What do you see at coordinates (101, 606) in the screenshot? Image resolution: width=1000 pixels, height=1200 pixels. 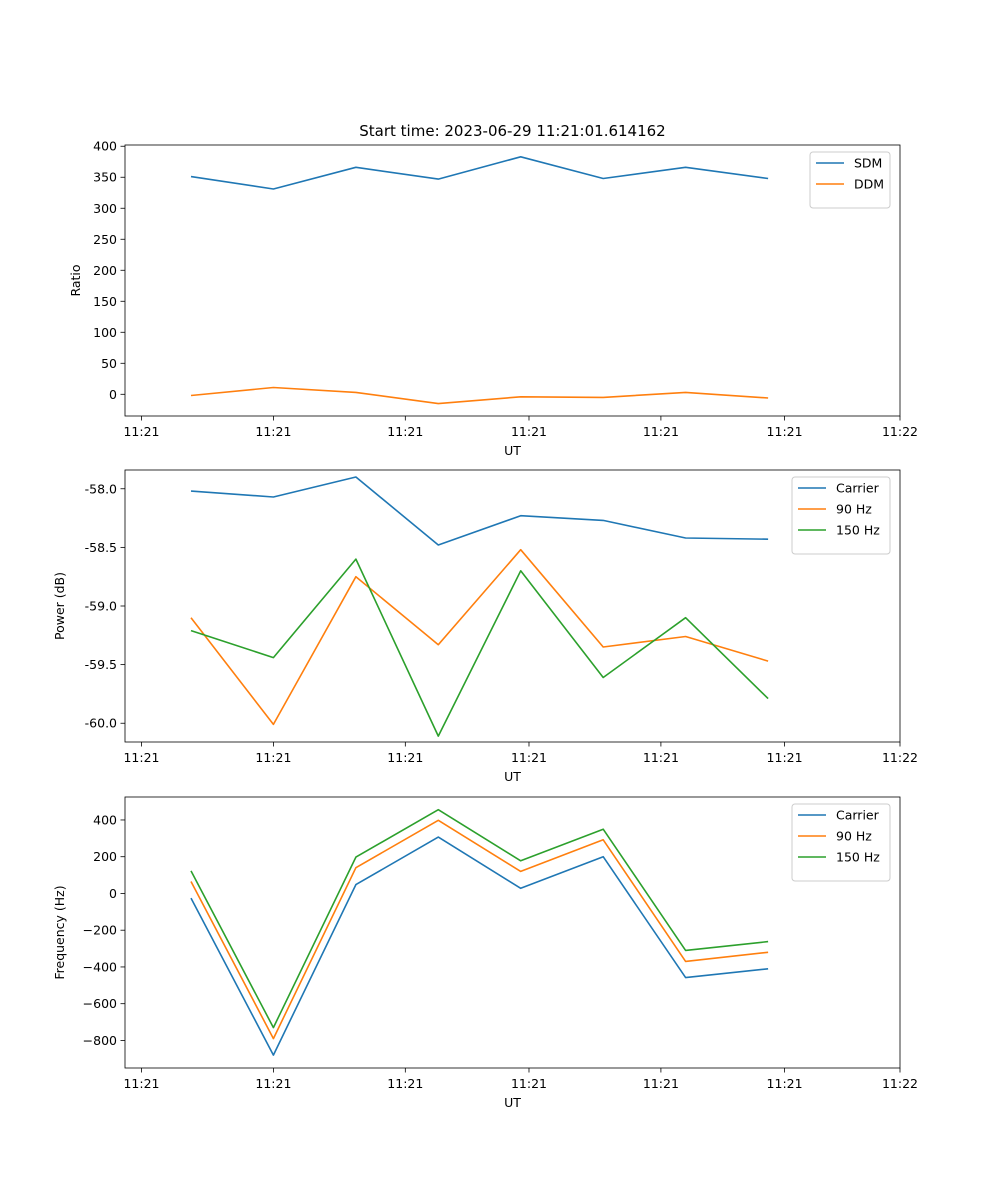 I see `y-tick-label: -59.0` at bounding box center [101, 606].